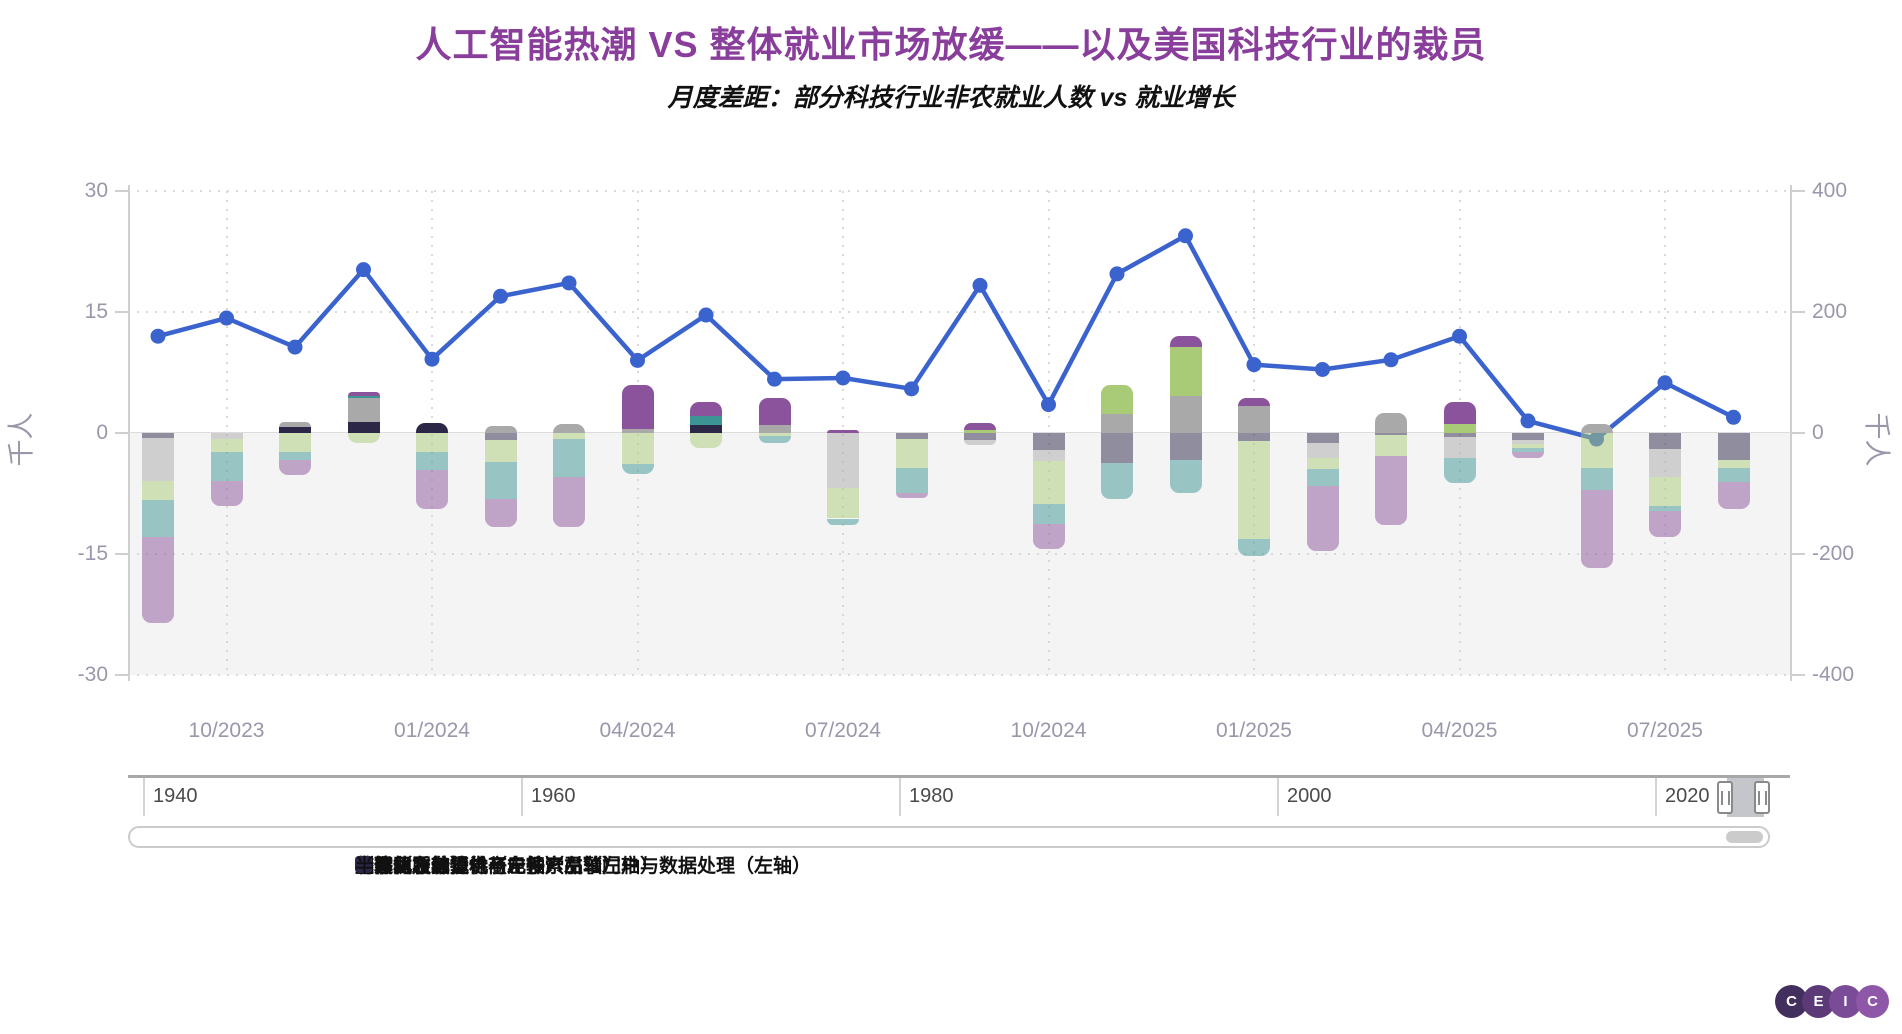 The height and width of the screenshot is (1034, 1902). Describe the element at coordinates (949, 837) in the screenshot. I see `horizontal-scrollbar` at that location.